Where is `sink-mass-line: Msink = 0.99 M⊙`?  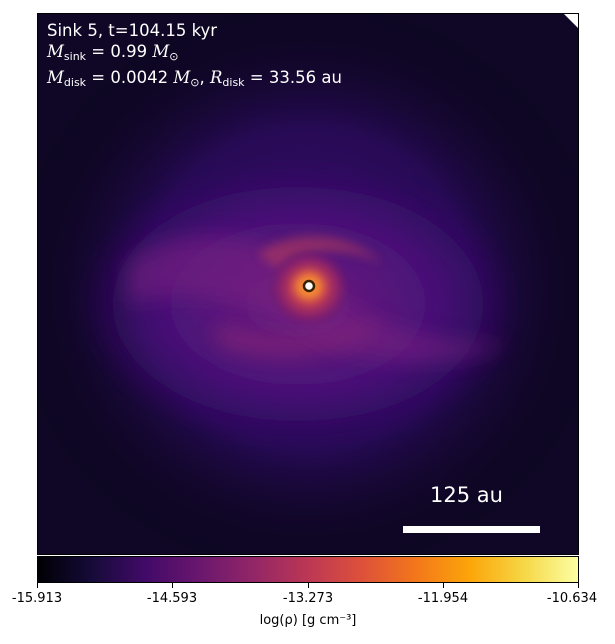
sink-mass-line: Msink = 0.99 M⊙ is located at coordinates (113, 52).